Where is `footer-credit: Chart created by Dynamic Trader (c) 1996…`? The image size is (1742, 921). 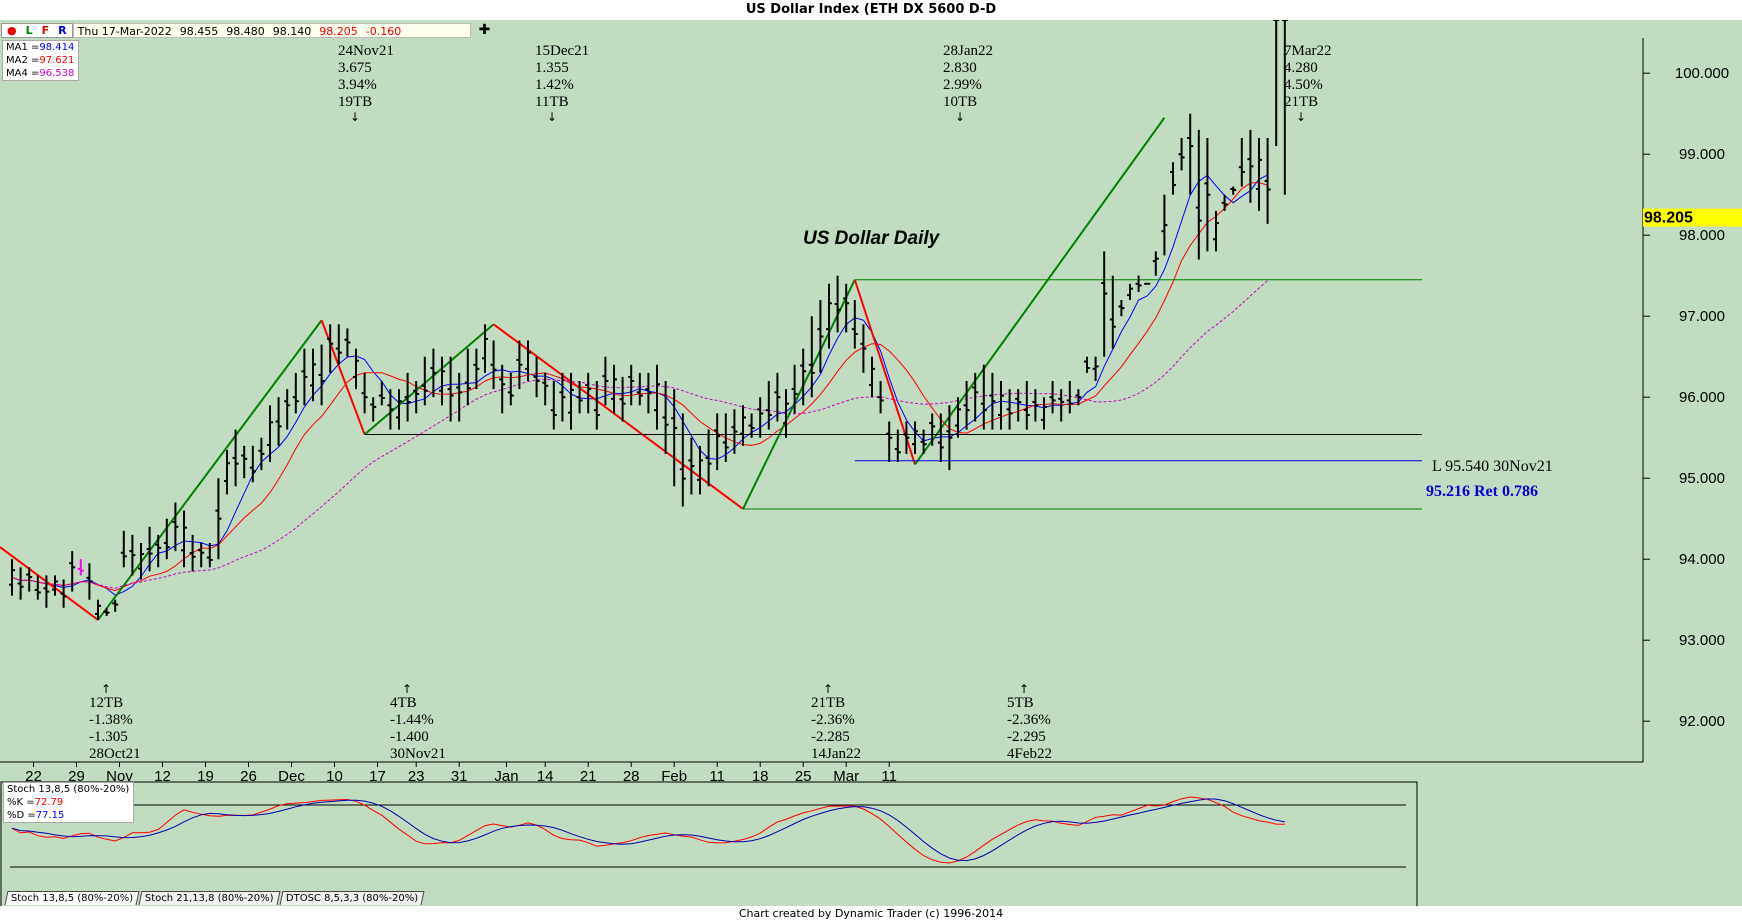
footer-credit: Chart created by Dynamic Trader (c) 1996… is located at coordinates (871, 913).